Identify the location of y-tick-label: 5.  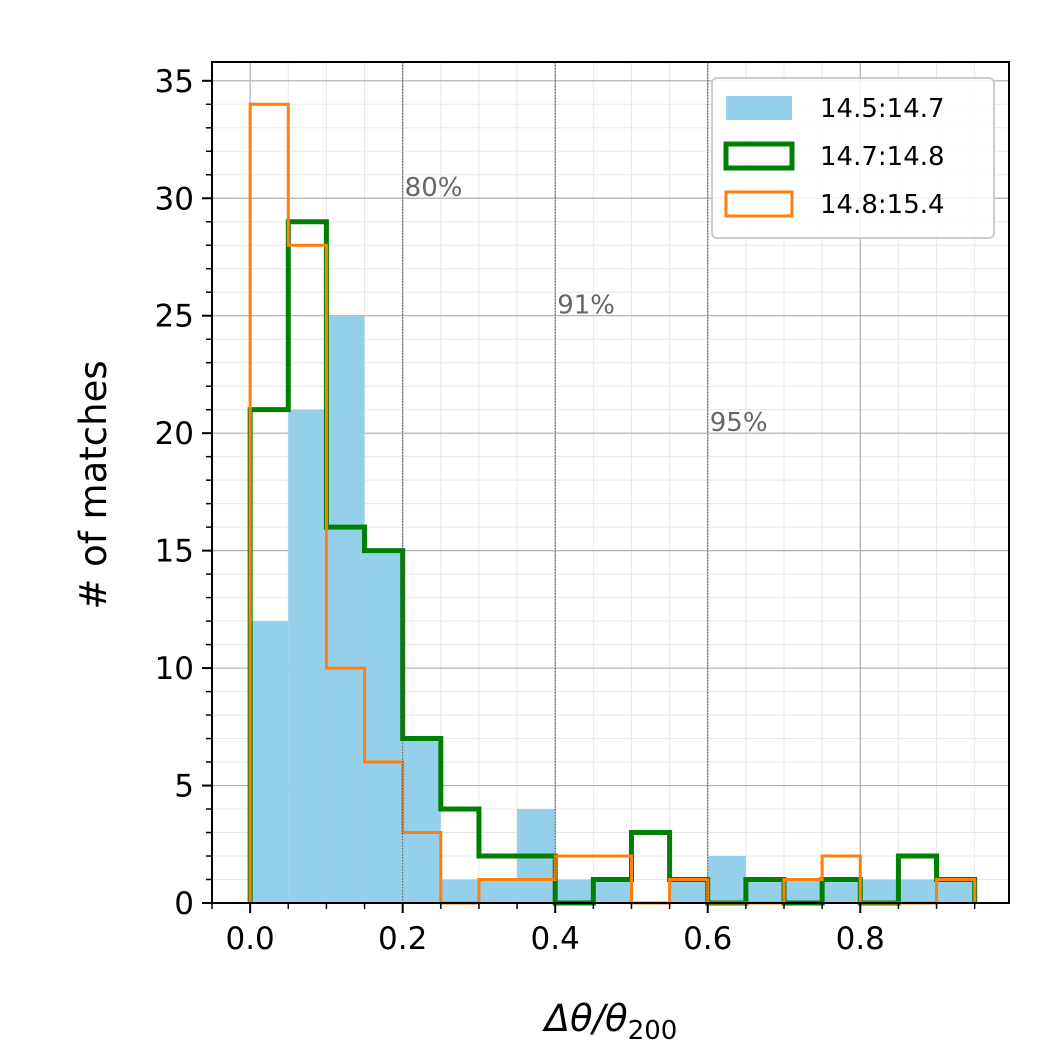
(184, 787).